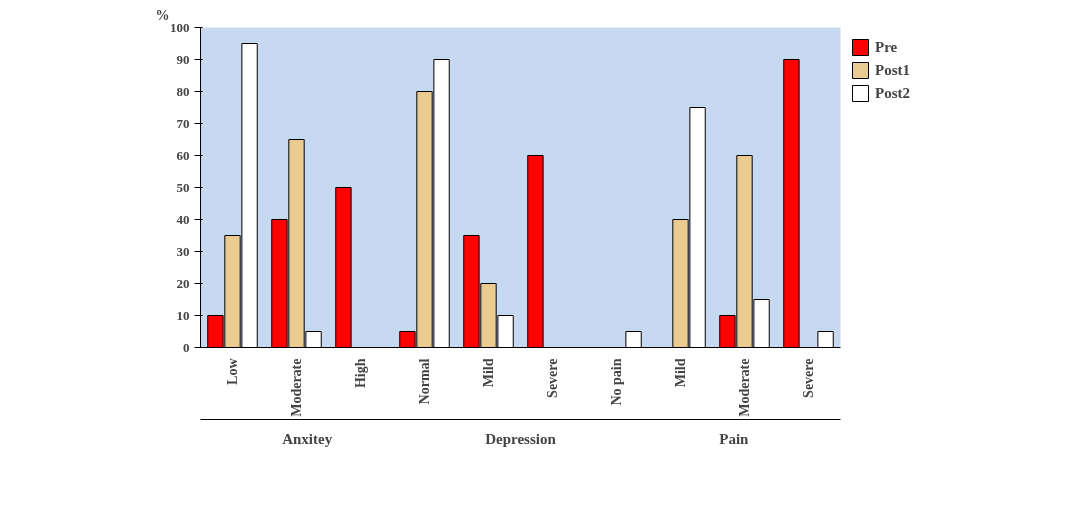 The image size is (1067, 510). I want to click on y-tick-label: 10, so click(183, 315).